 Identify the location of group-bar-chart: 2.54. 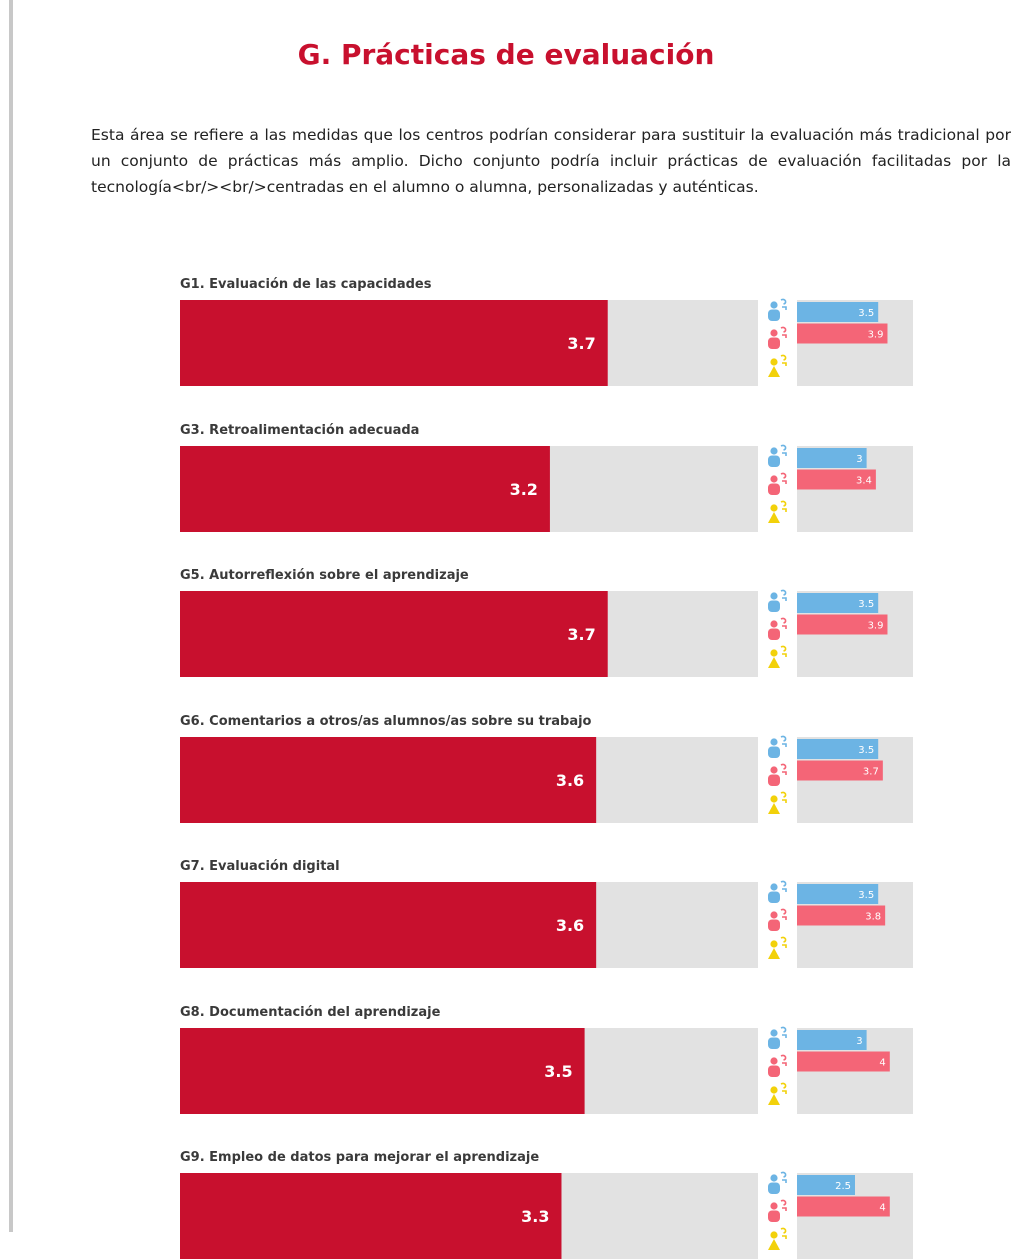
(855, 1216).